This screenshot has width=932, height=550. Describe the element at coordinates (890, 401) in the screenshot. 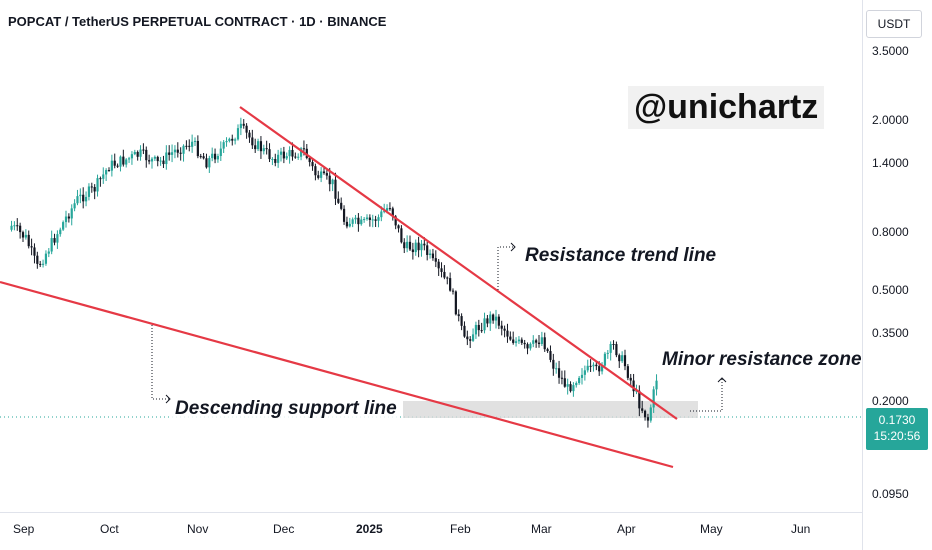

I see `y-tick-label: 0.2000` at that location.